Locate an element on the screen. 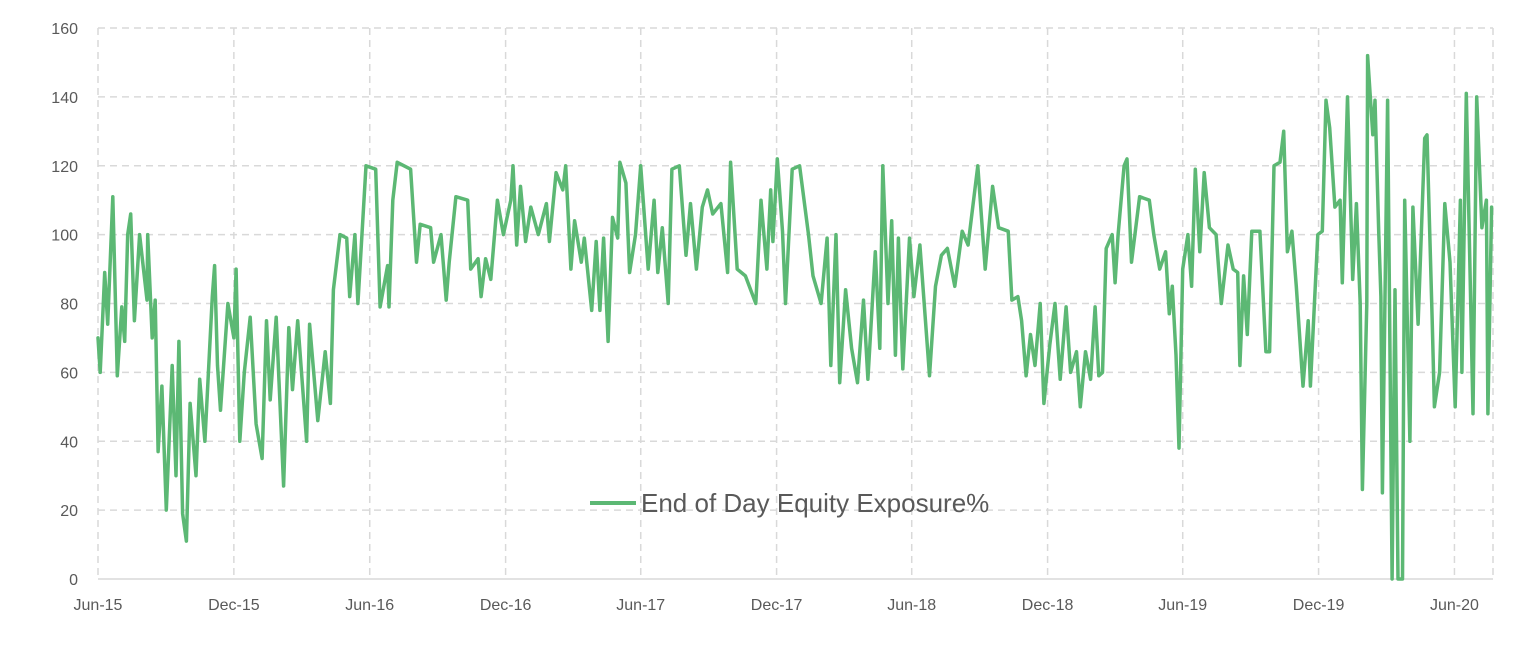 This screenshot has width=1536, height=653. x-tick-label: Dec-18 is located at coordinates (1048, 605).